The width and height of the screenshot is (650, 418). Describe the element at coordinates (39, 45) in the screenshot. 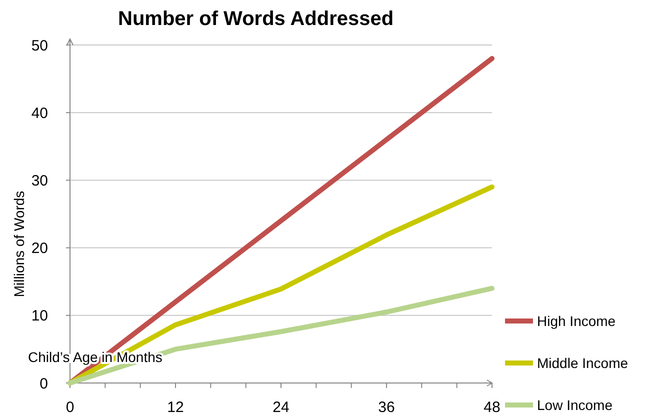

I see `y-tick-label: 50` at that location.